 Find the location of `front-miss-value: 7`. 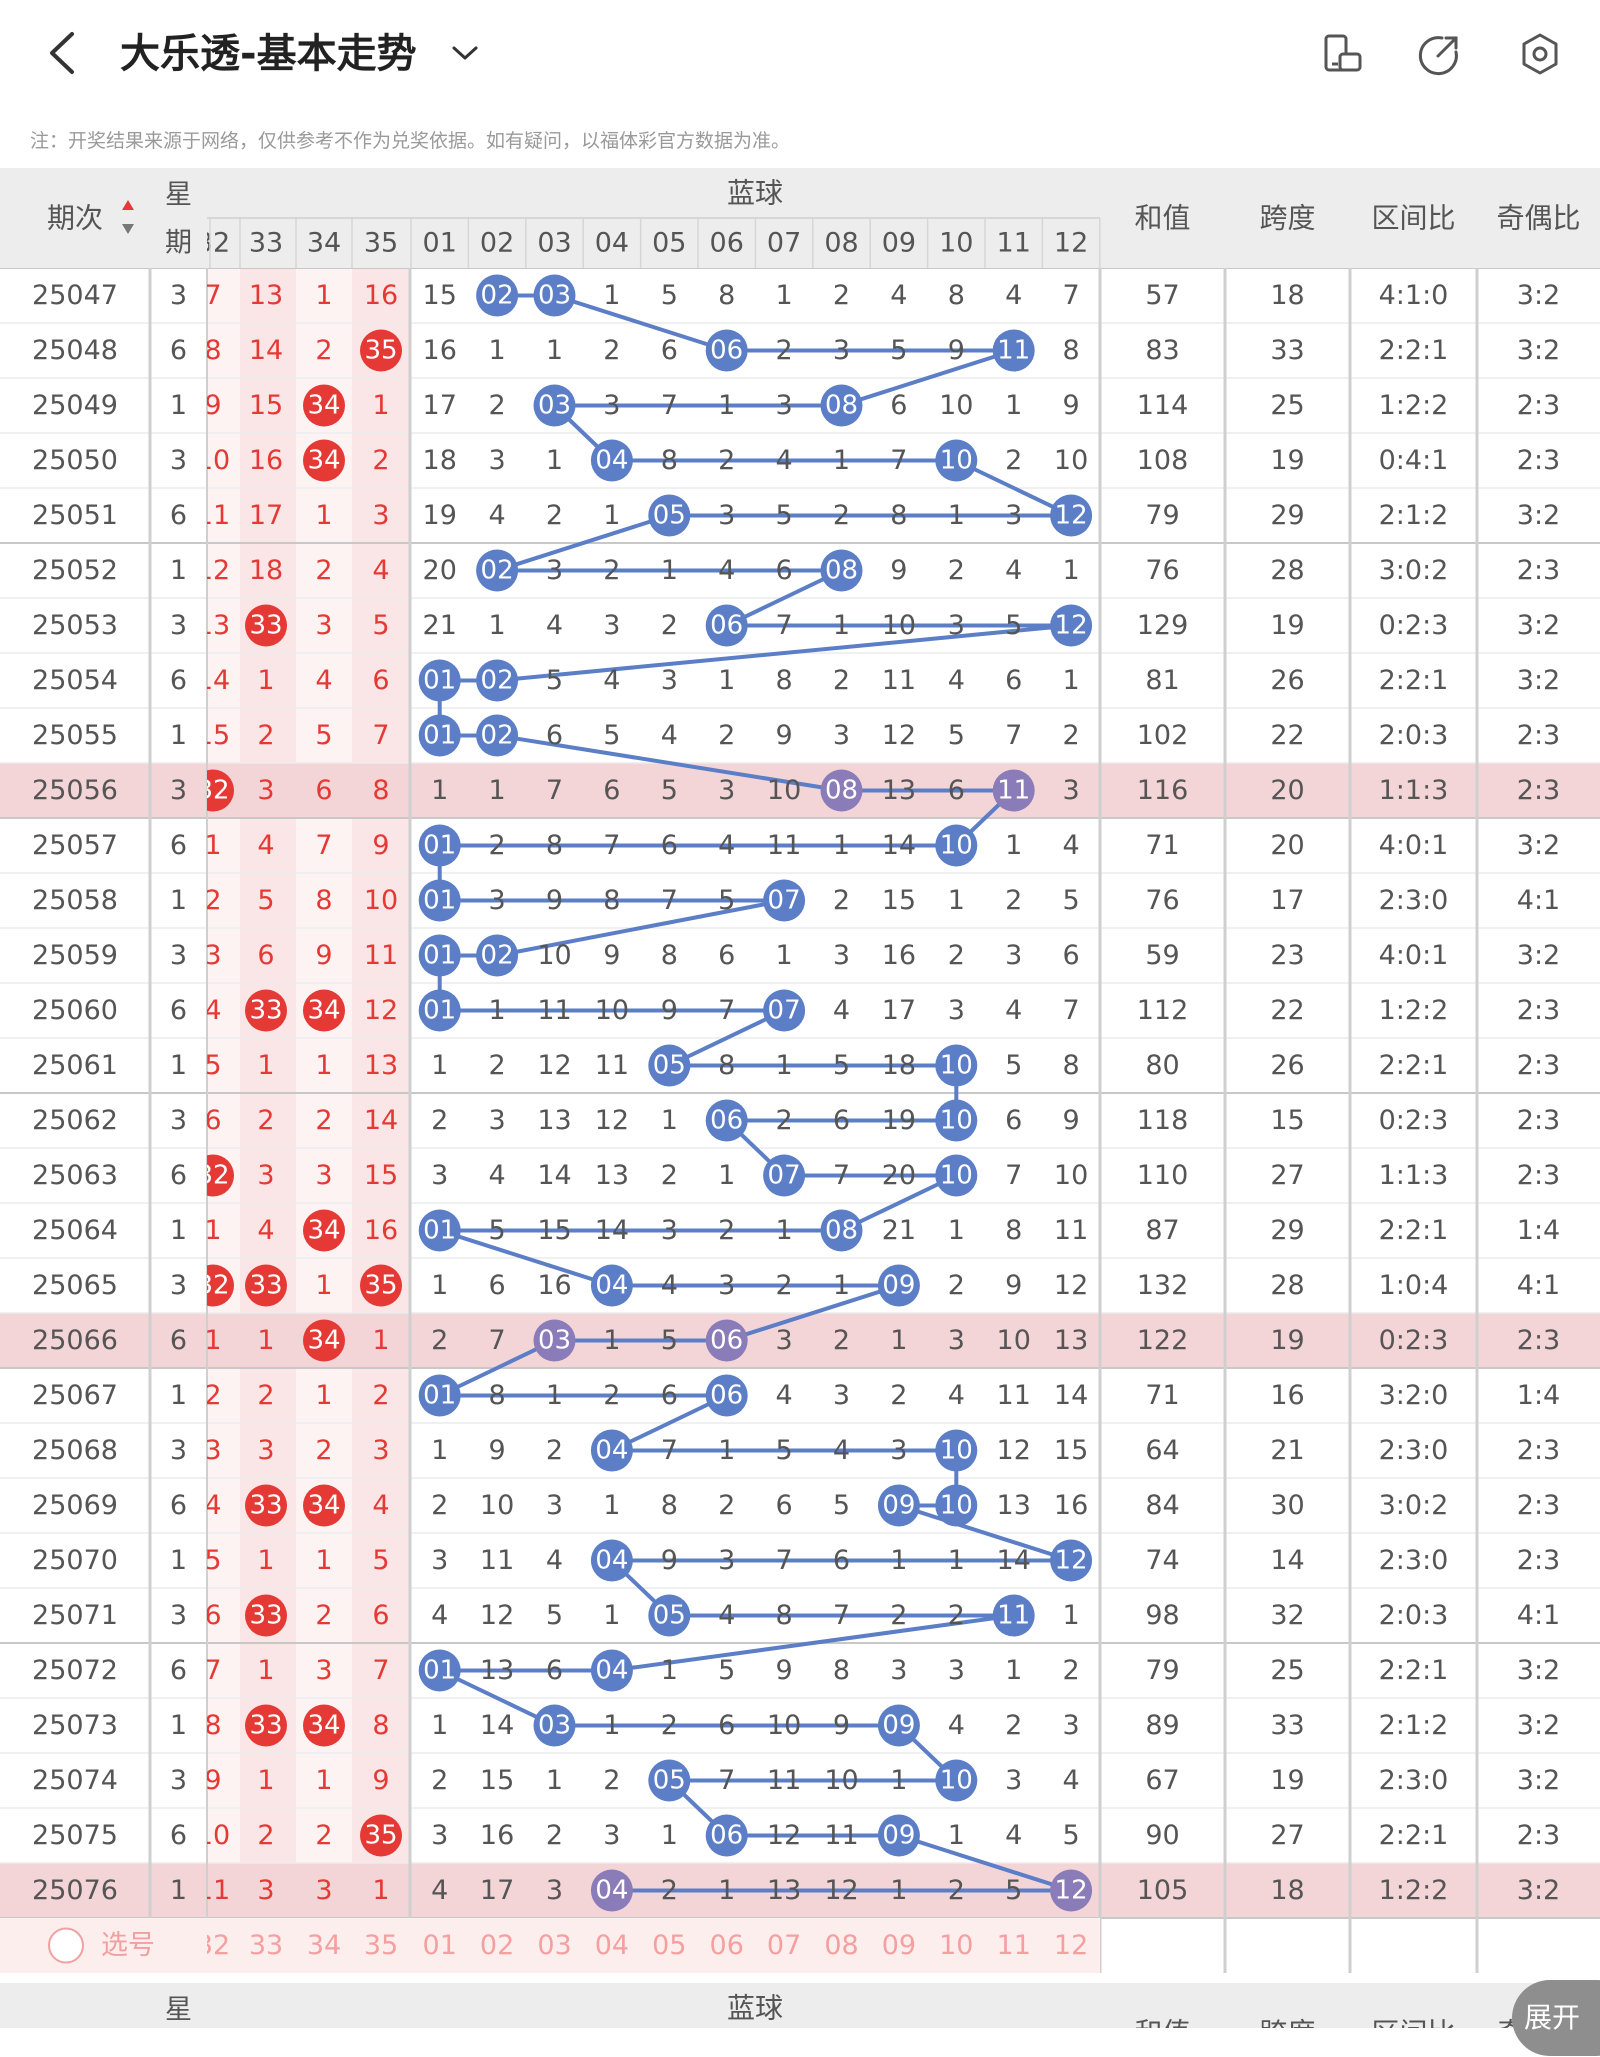

front-miss-value: 7 is located at coordinates (212, 1670).